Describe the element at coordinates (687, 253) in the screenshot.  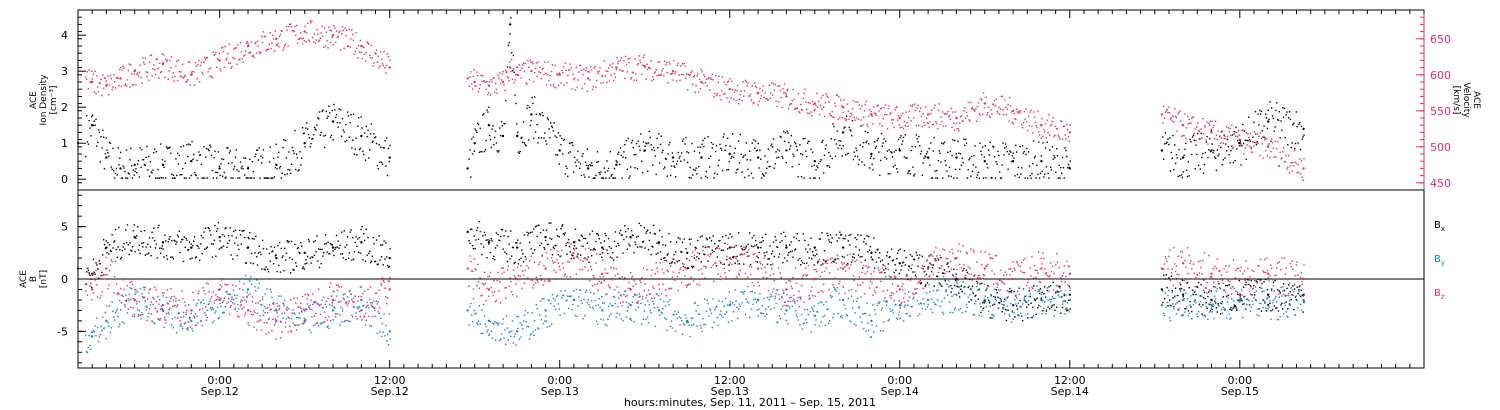
I see `bx-point` at that location.